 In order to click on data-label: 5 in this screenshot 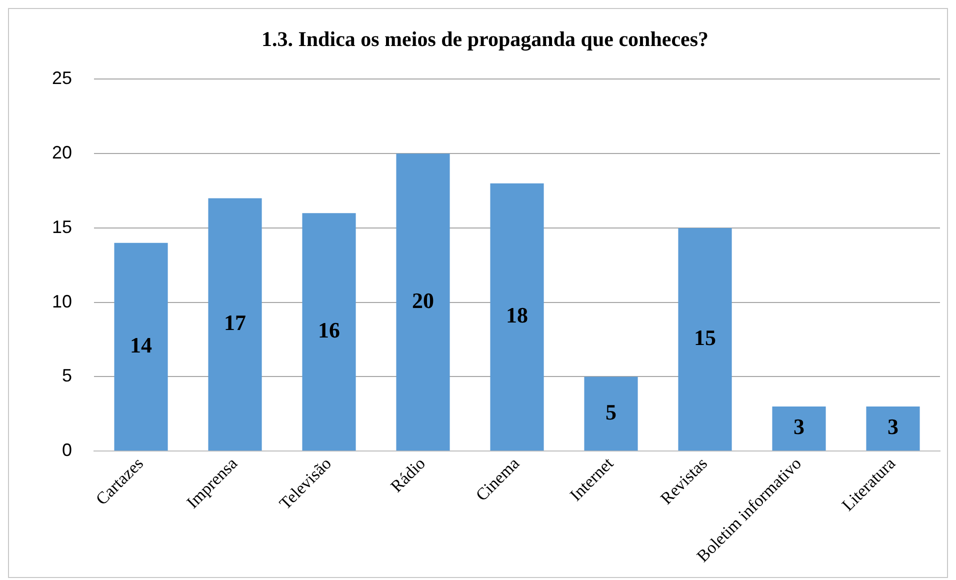, I will do `click(611, 411)`.